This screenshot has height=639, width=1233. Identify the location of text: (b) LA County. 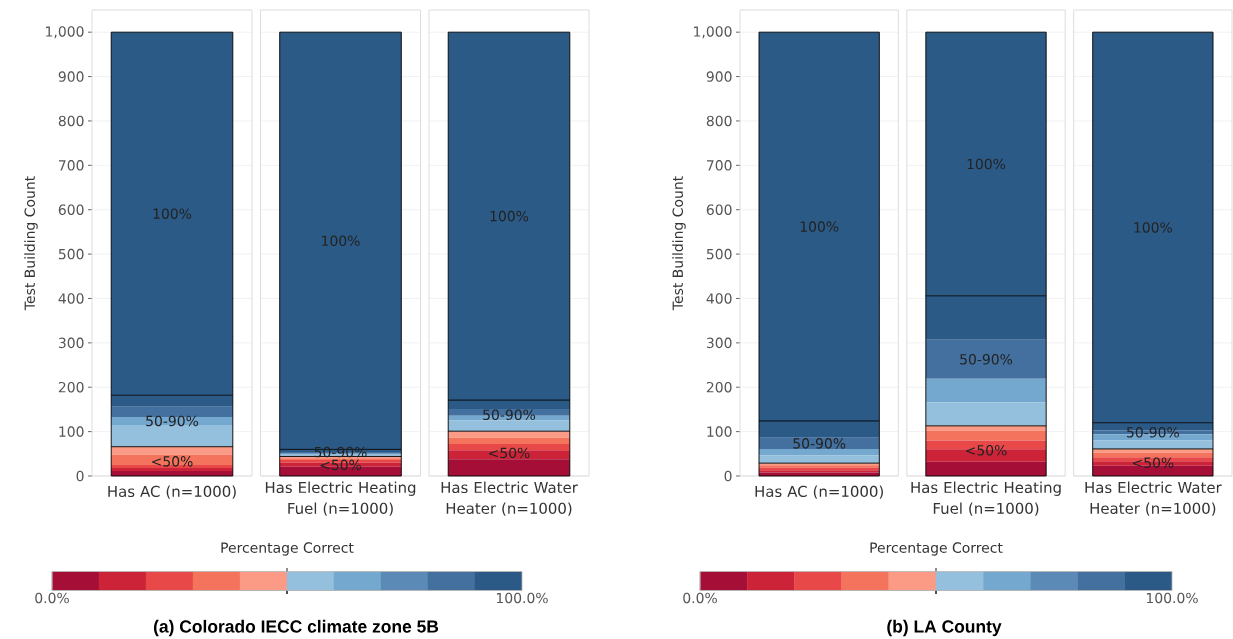
(944, 628).